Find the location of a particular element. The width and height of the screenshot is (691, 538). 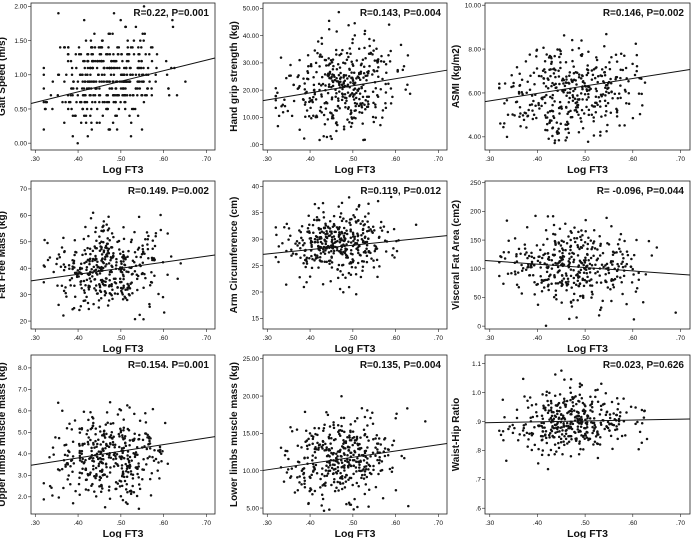

x-axis-label: Log FT3 is located at coordinates (123, 349).